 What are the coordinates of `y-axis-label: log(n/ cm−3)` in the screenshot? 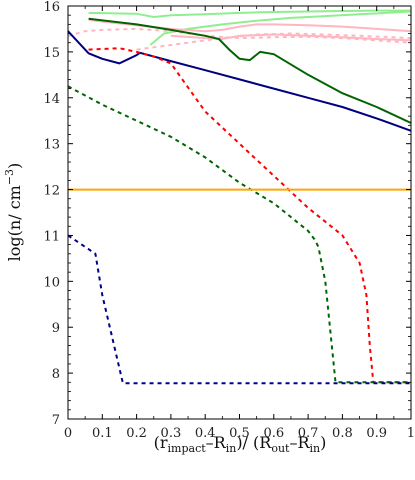 It's located at (13, 212).